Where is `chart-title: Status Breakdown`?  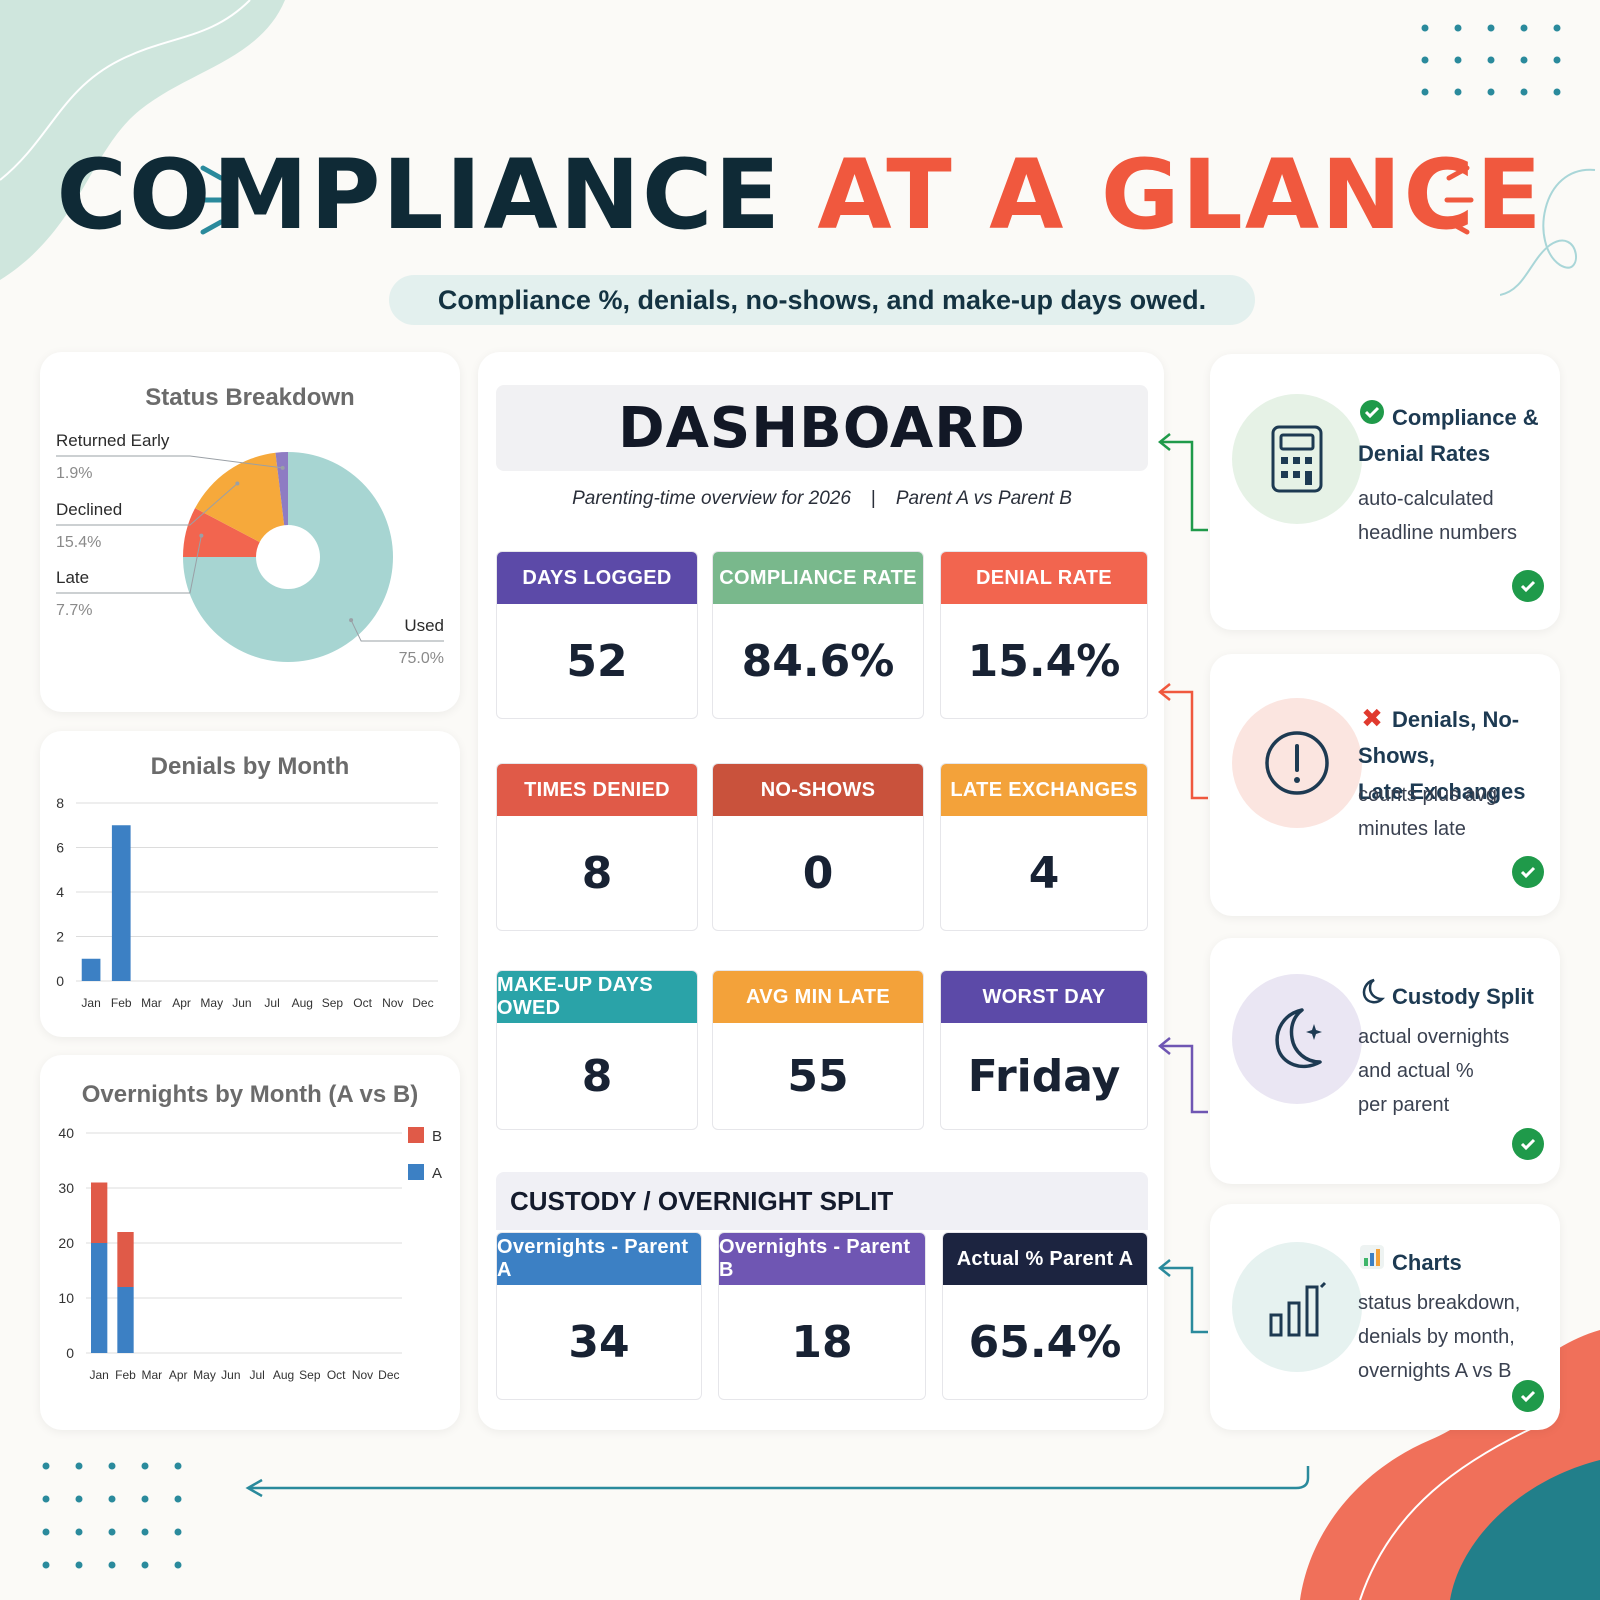
chart-title: Status Breakdown is located at coordinates (250, 397).